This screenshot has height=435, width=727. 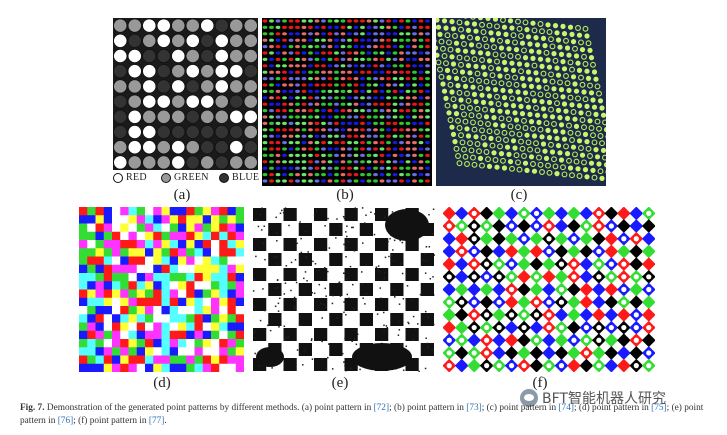 What do you see at coordinates (474, 408) in the screenshot?
I see `ref-73-link: [73]` at bounding box center [474, 408].